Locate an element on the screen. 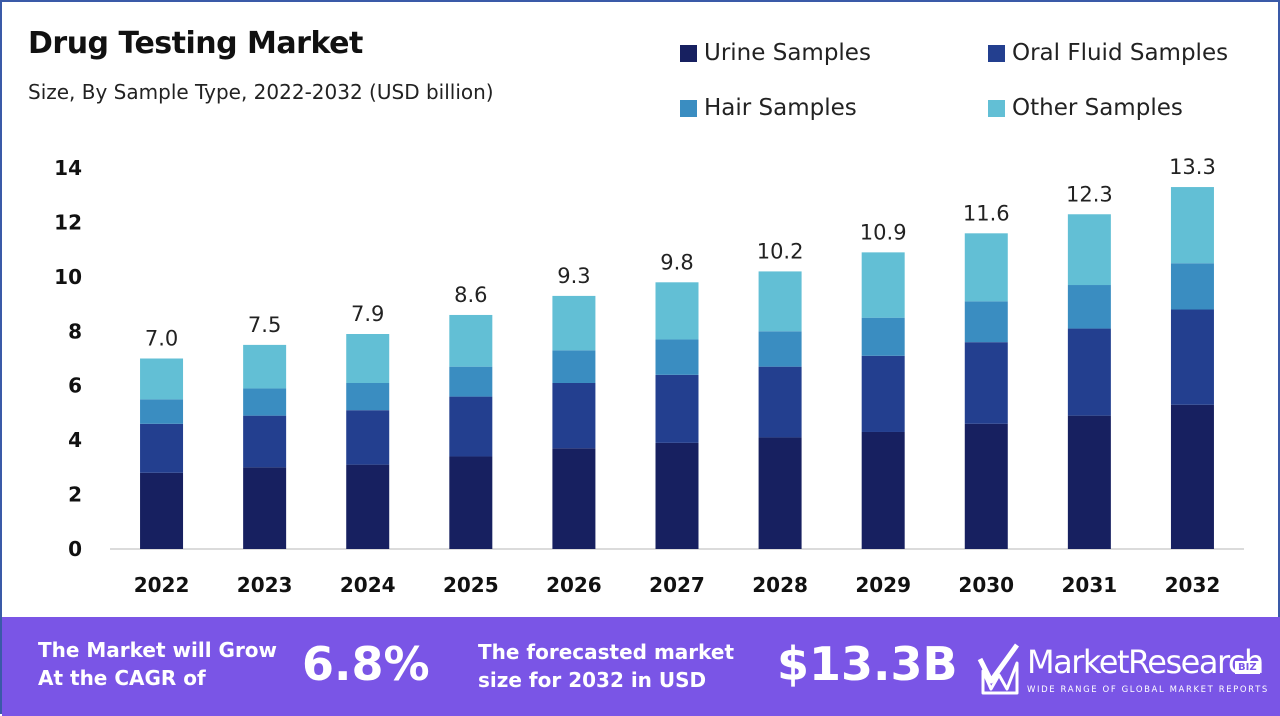 This screenshot has height=716, width=1280. y-tick-label: 0 is located at coordinates (75, 549).